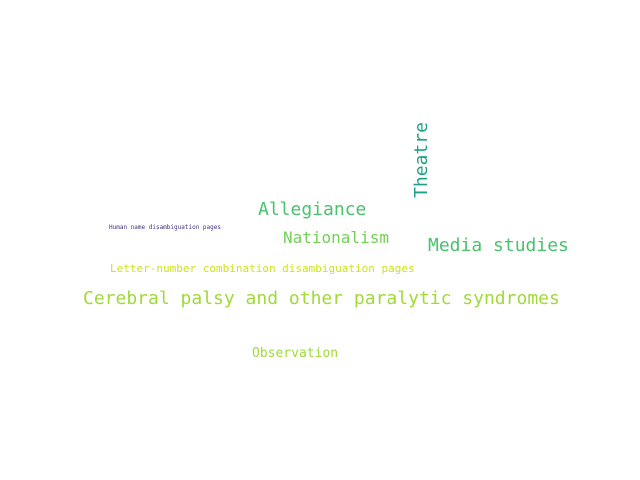 The image size is (640, 480). Describe the element at coordinates (336, 237) in the screenshot. I see `word-nationalism: Nationalism` at that location.